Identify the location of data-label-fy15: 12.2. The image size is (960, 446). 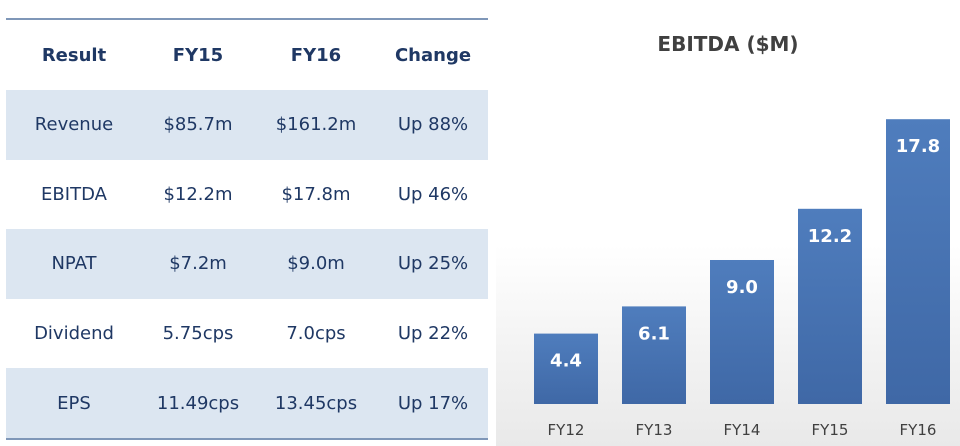
(830, 236).